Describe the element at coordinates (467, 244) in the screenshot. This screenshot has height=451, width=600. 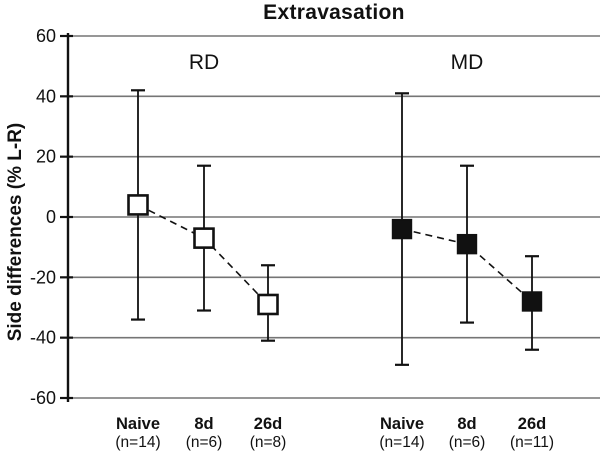
I see `data-point-md-8d` at that location.